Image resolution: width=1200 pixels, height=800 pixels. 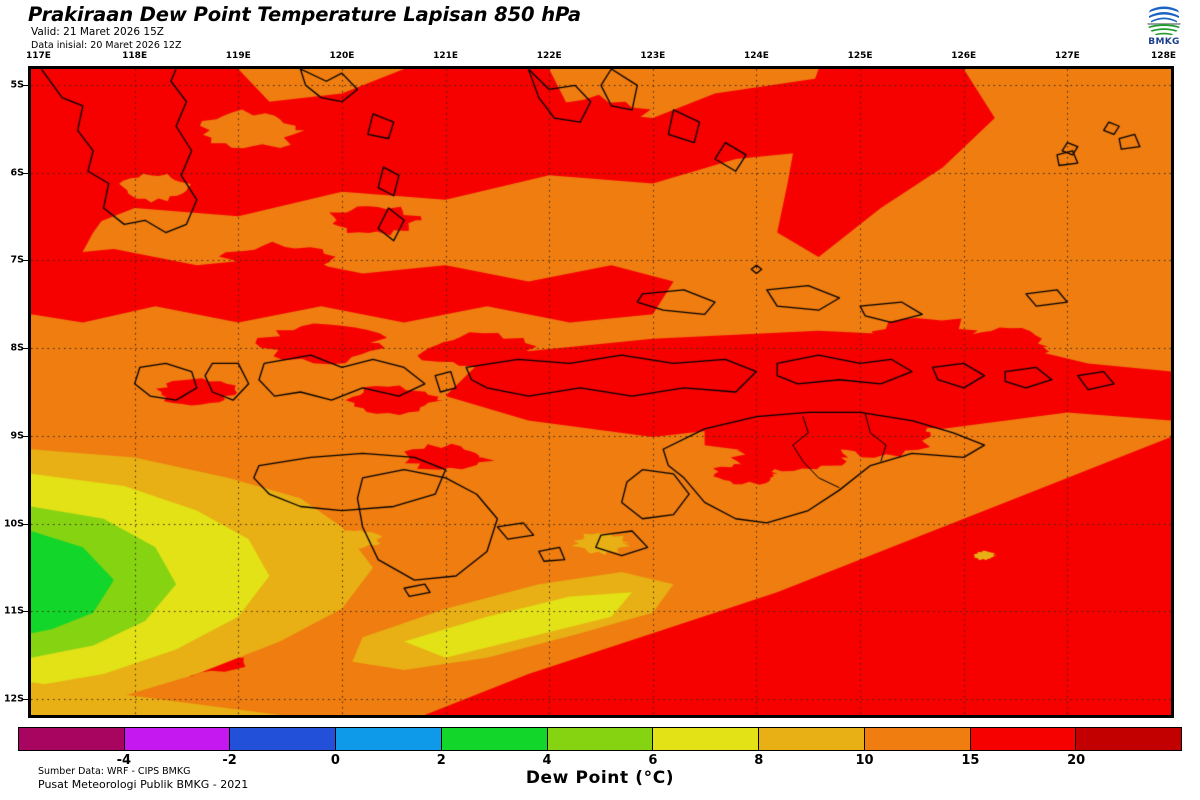 What do you see at coordinates (114, 771) in the screenshot?
I see `data-source-label: Sumber Data: WRF - CIPS BMKG` at bounding box center [114, 771].